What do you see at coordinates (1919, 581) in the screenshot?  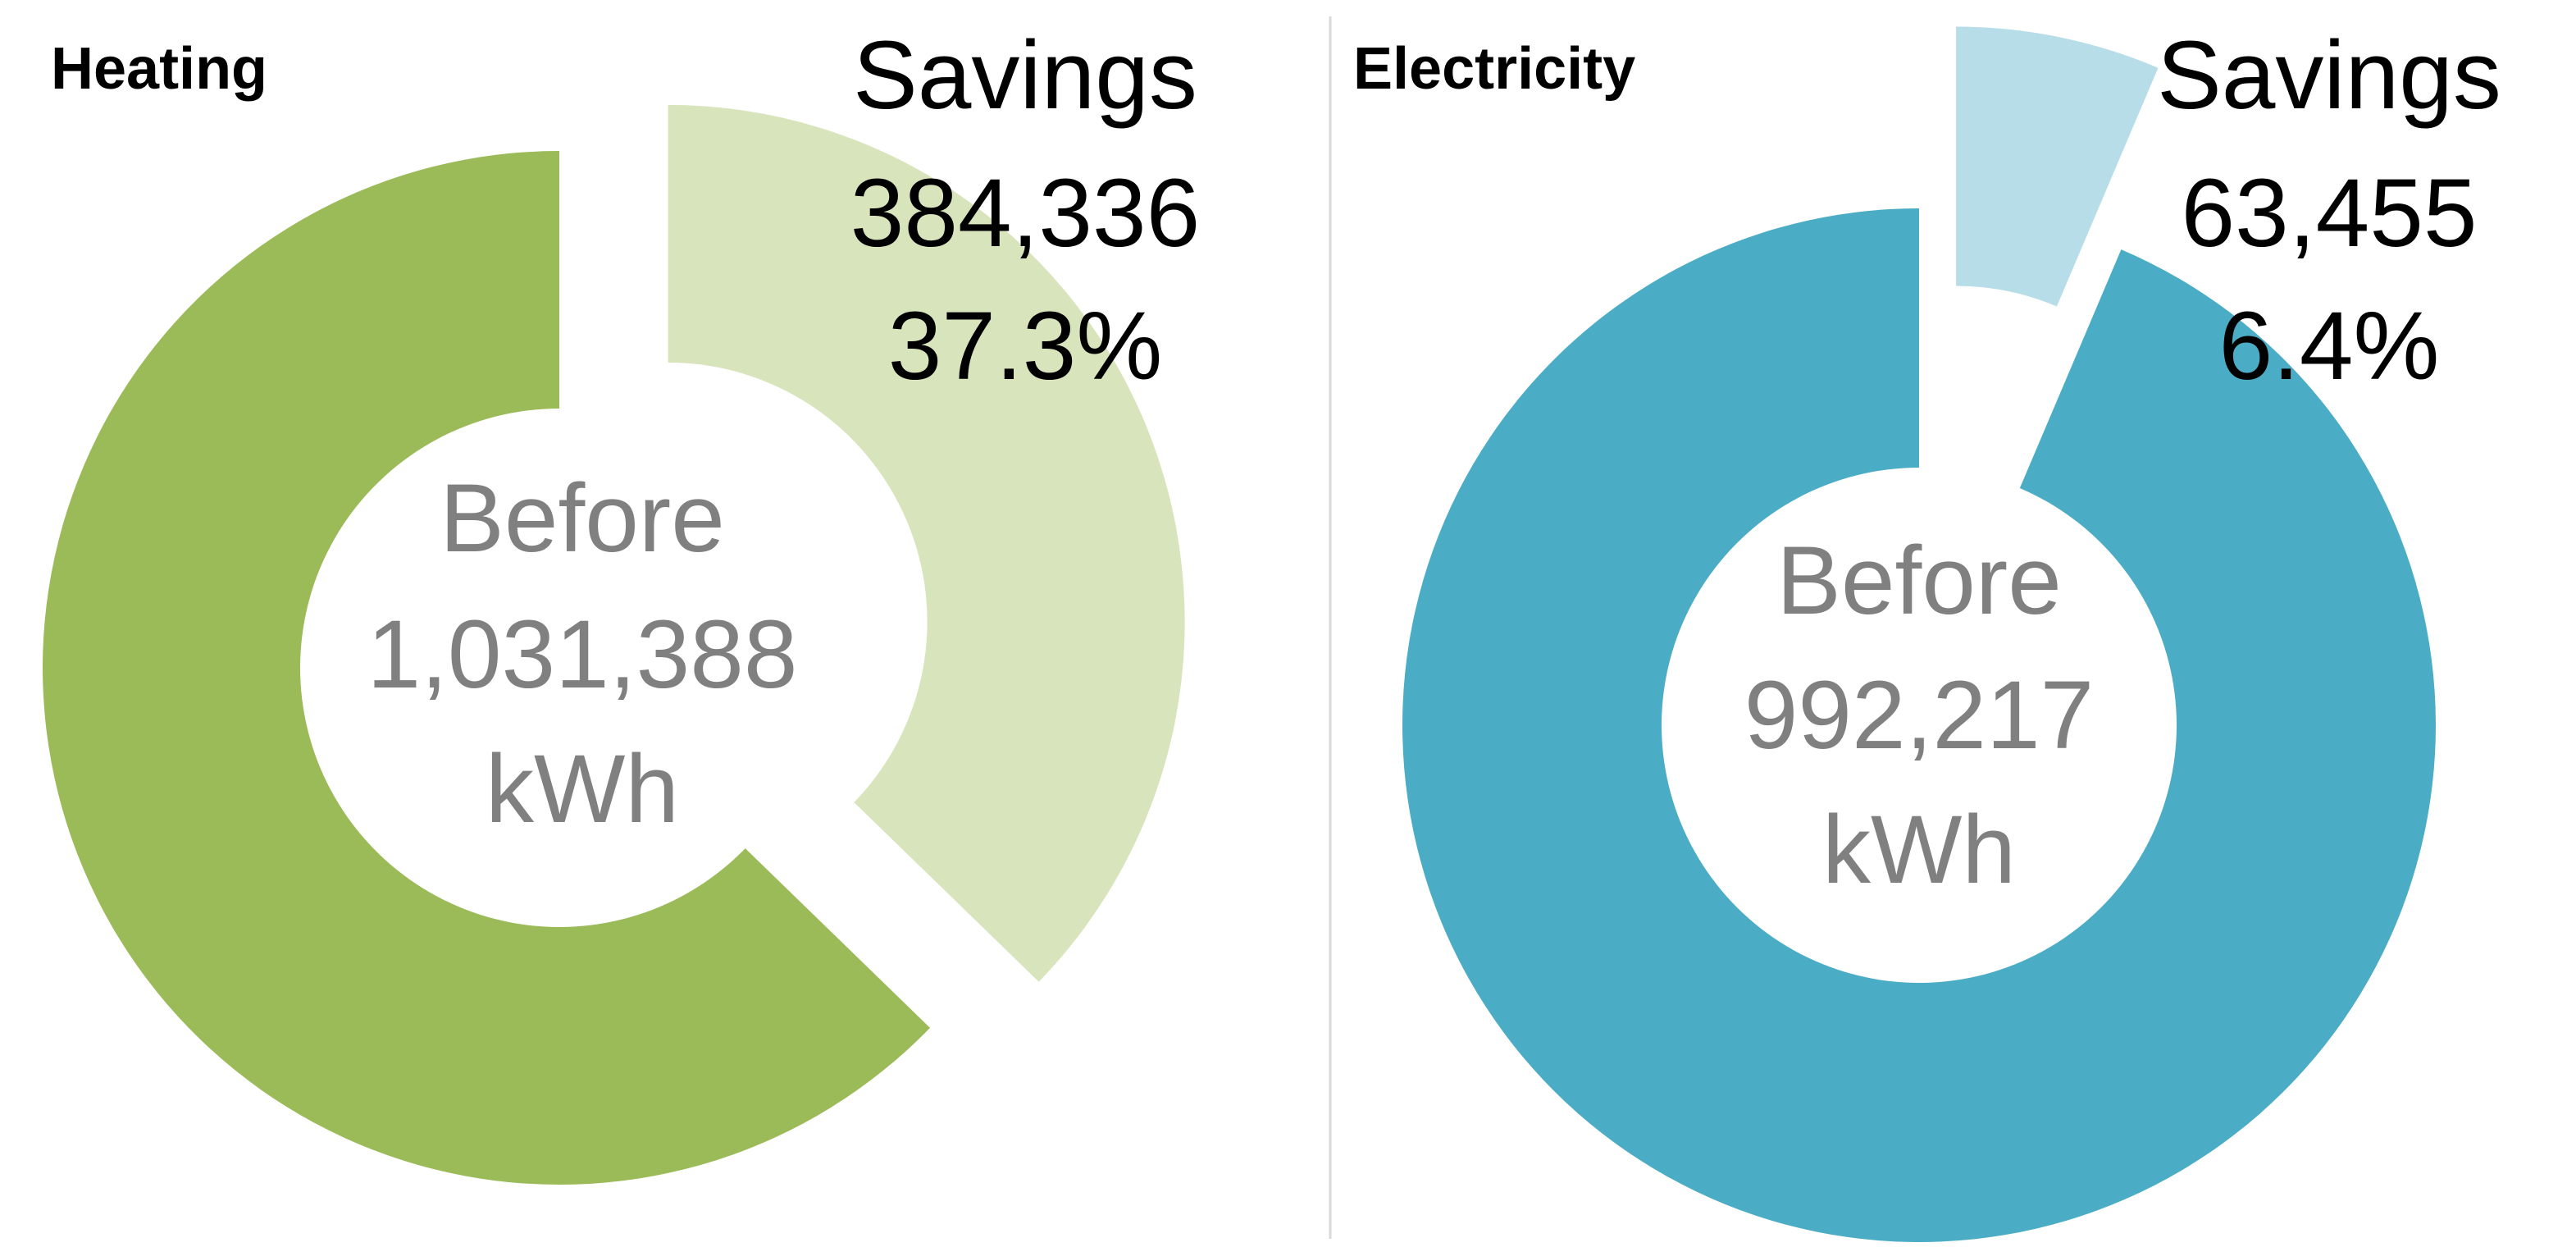 I see `electricity-before-label: Before` at bounding box center [1919, 581].